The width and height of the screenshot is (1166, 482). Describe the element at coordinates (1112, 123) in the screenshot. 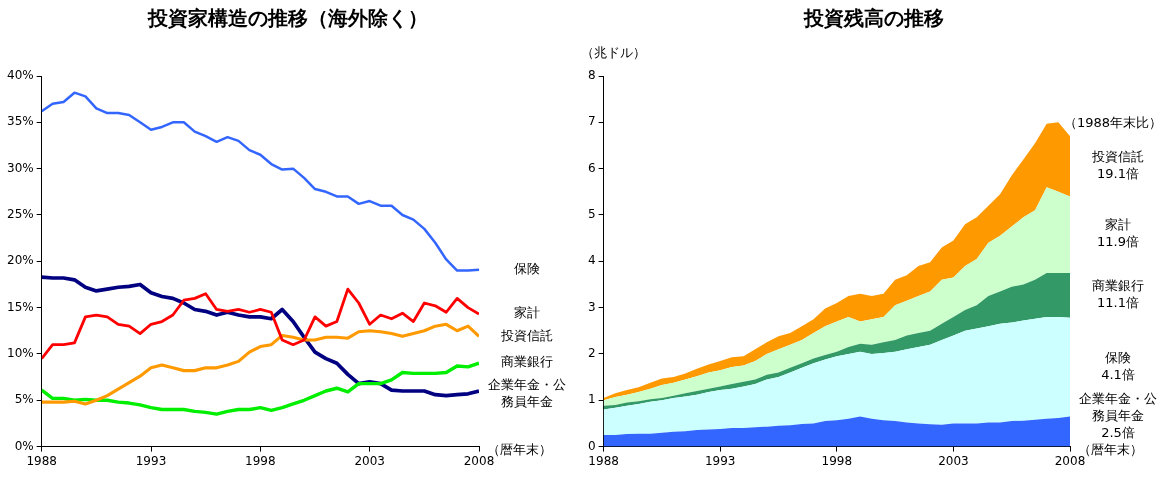

I see `annotation: （1988年末比）` at that location.